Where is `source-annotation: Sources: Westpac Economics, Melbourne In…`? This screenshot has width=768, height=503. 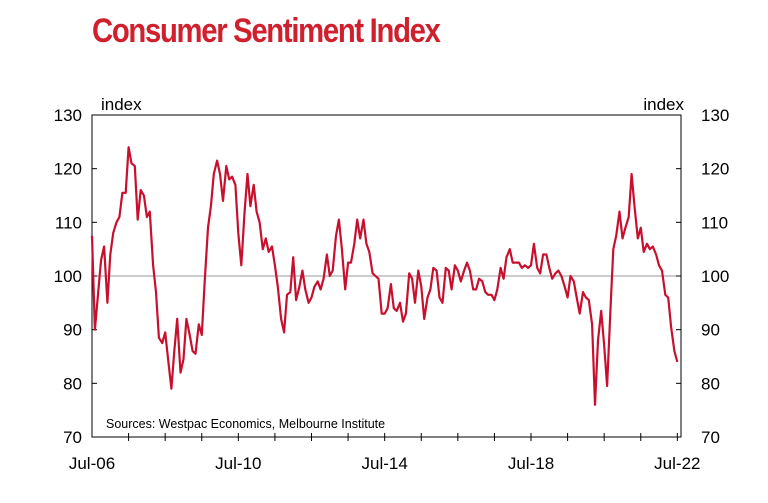 source-annotation: Sources: Westpac Economics, Melbourne In… is located at coordinates (245, 424).